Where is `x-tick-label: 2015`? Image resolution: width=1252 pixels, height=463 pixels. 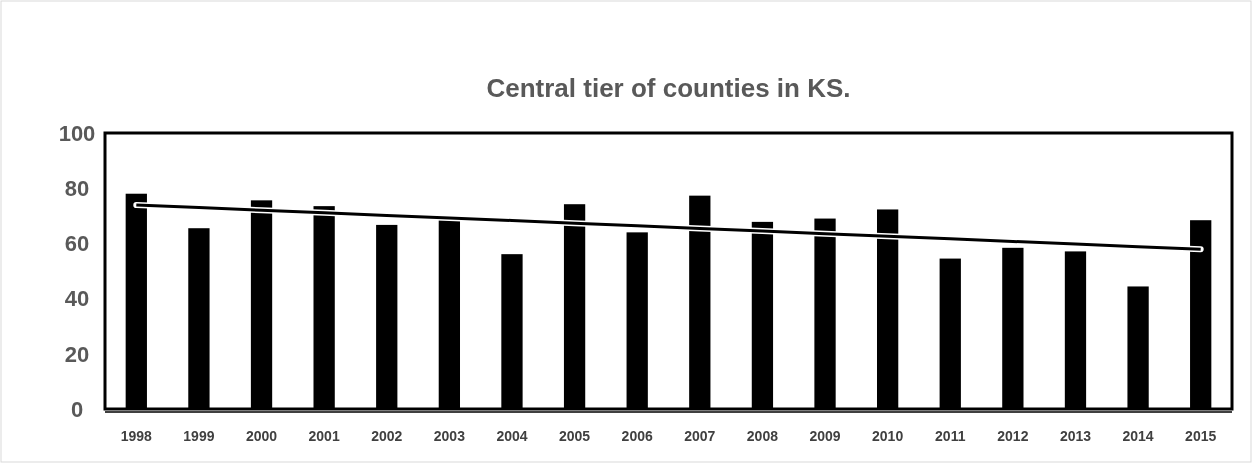
x-tick-label: 2015 is located at coordinates (1201, 436).